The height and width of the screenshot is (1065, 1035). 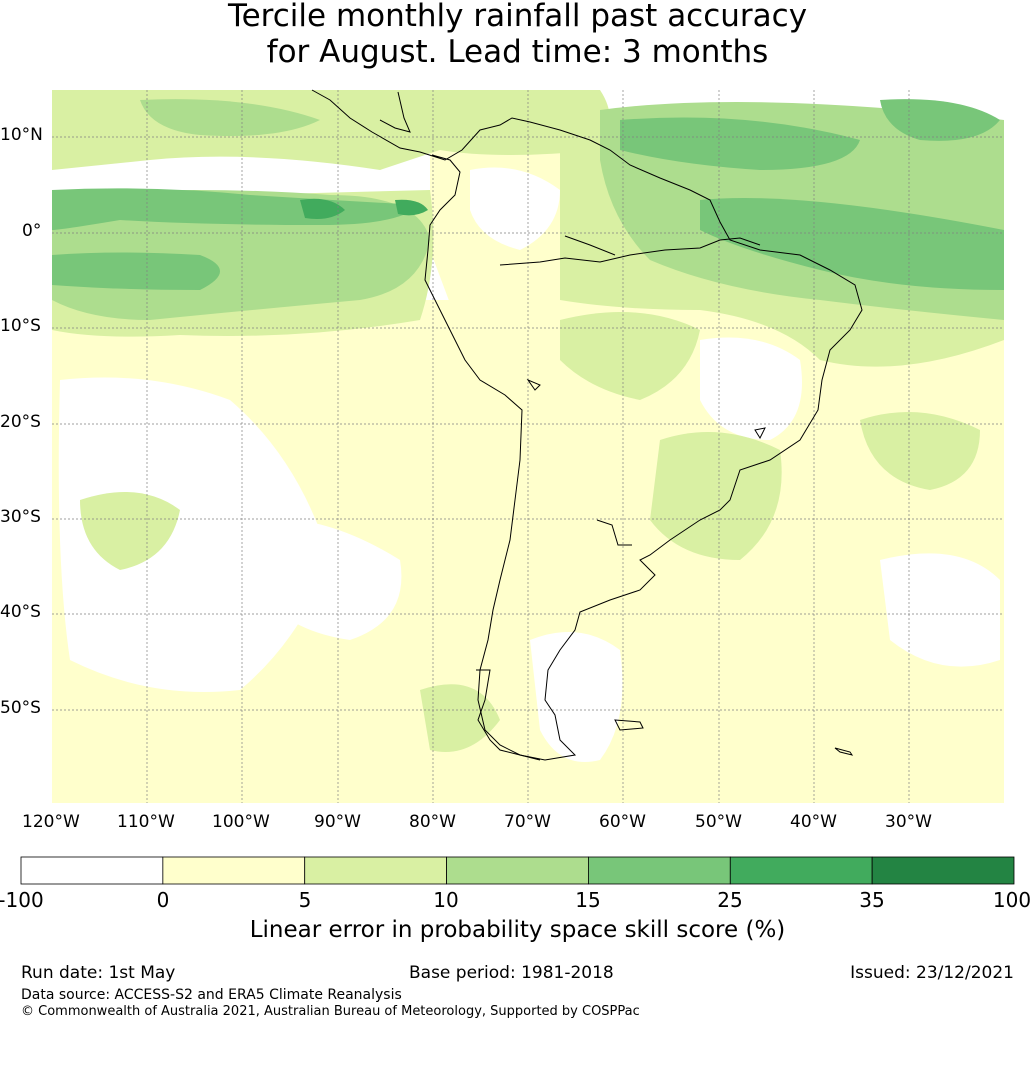 What do you see at coordinates (20, 708) in the screenshot?
I see `lat-label-50s: 50°S` at bounding box center [20, 708].